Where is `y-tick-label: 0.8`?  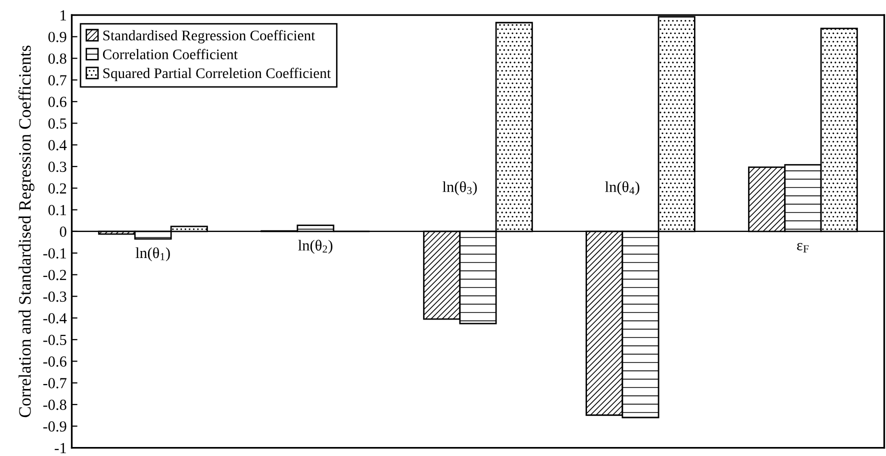 y-tick-label: 0.8 is located at coordinates (57, 58).